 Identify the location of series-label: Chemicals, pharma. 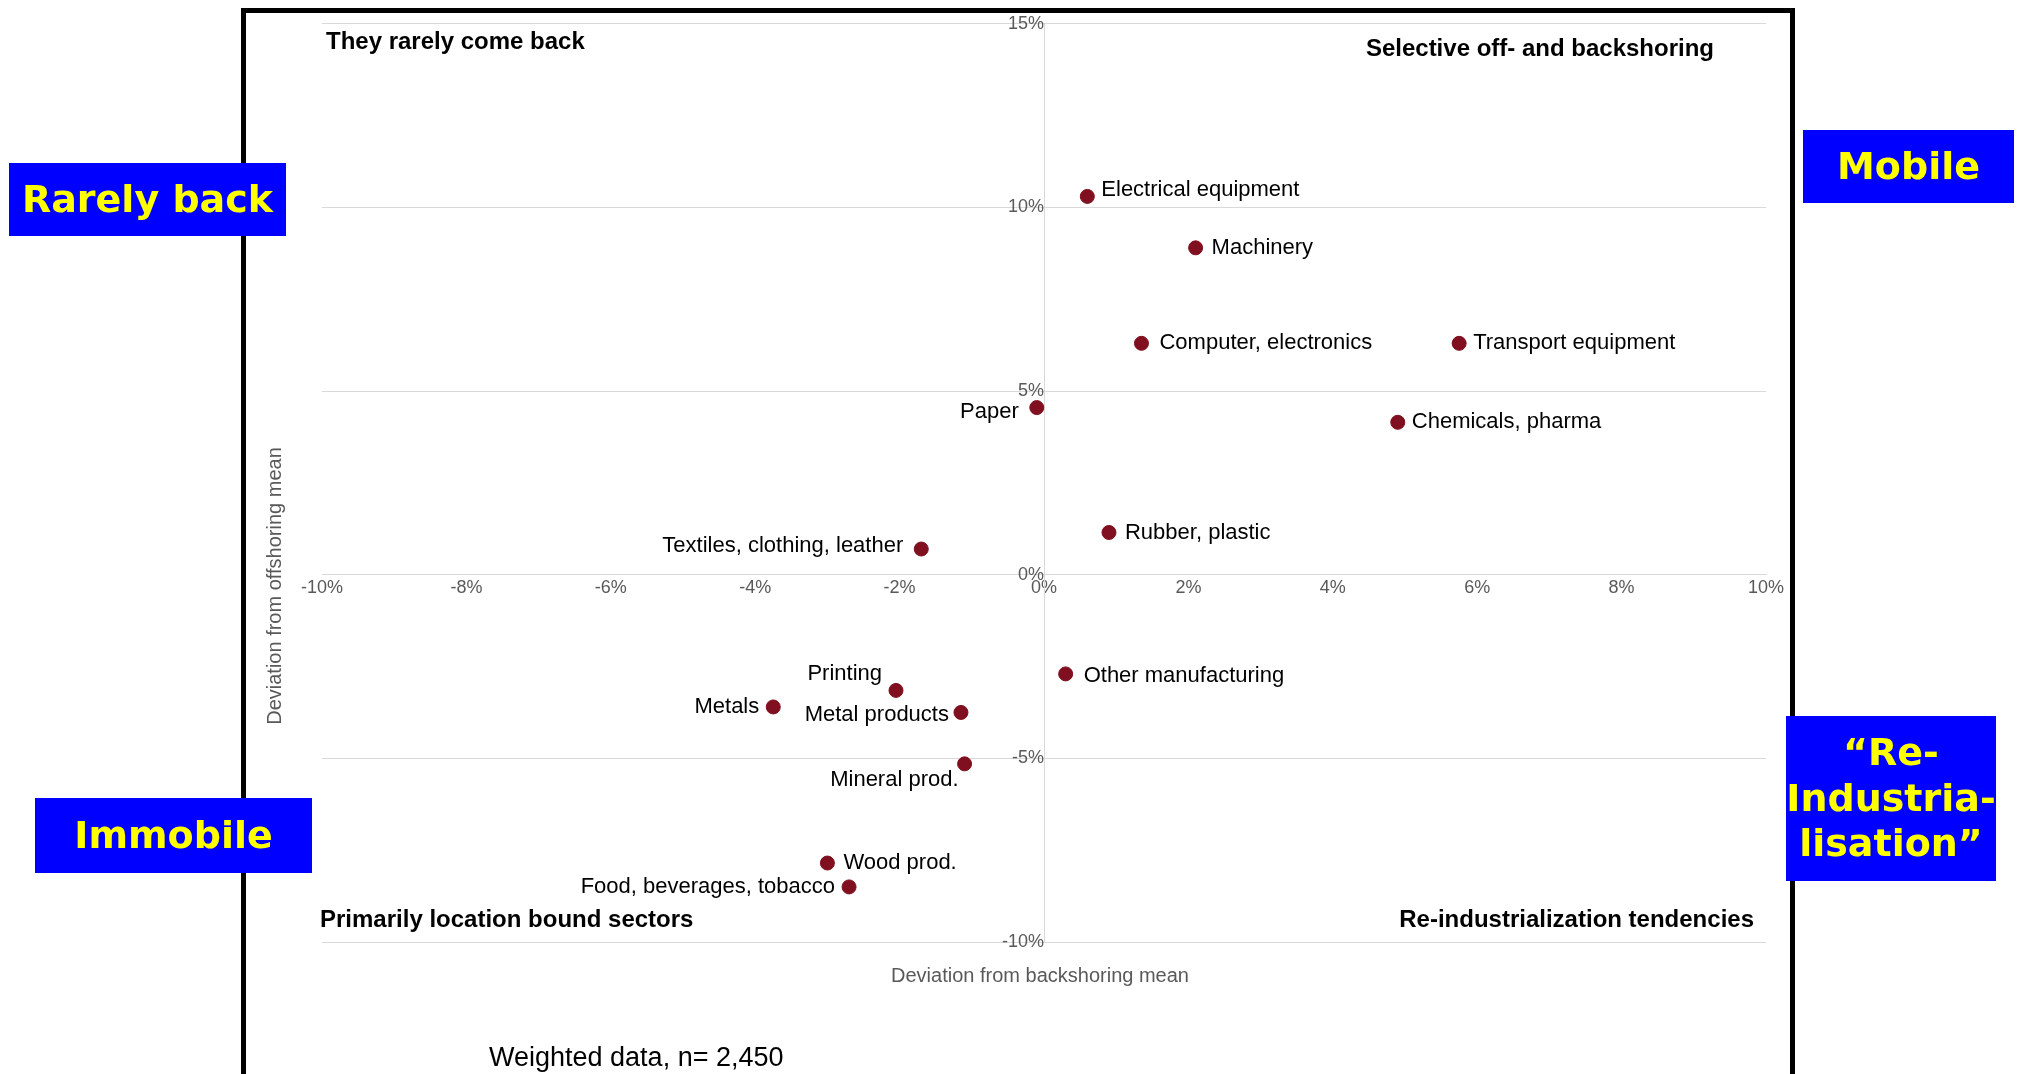
(1507, 421).